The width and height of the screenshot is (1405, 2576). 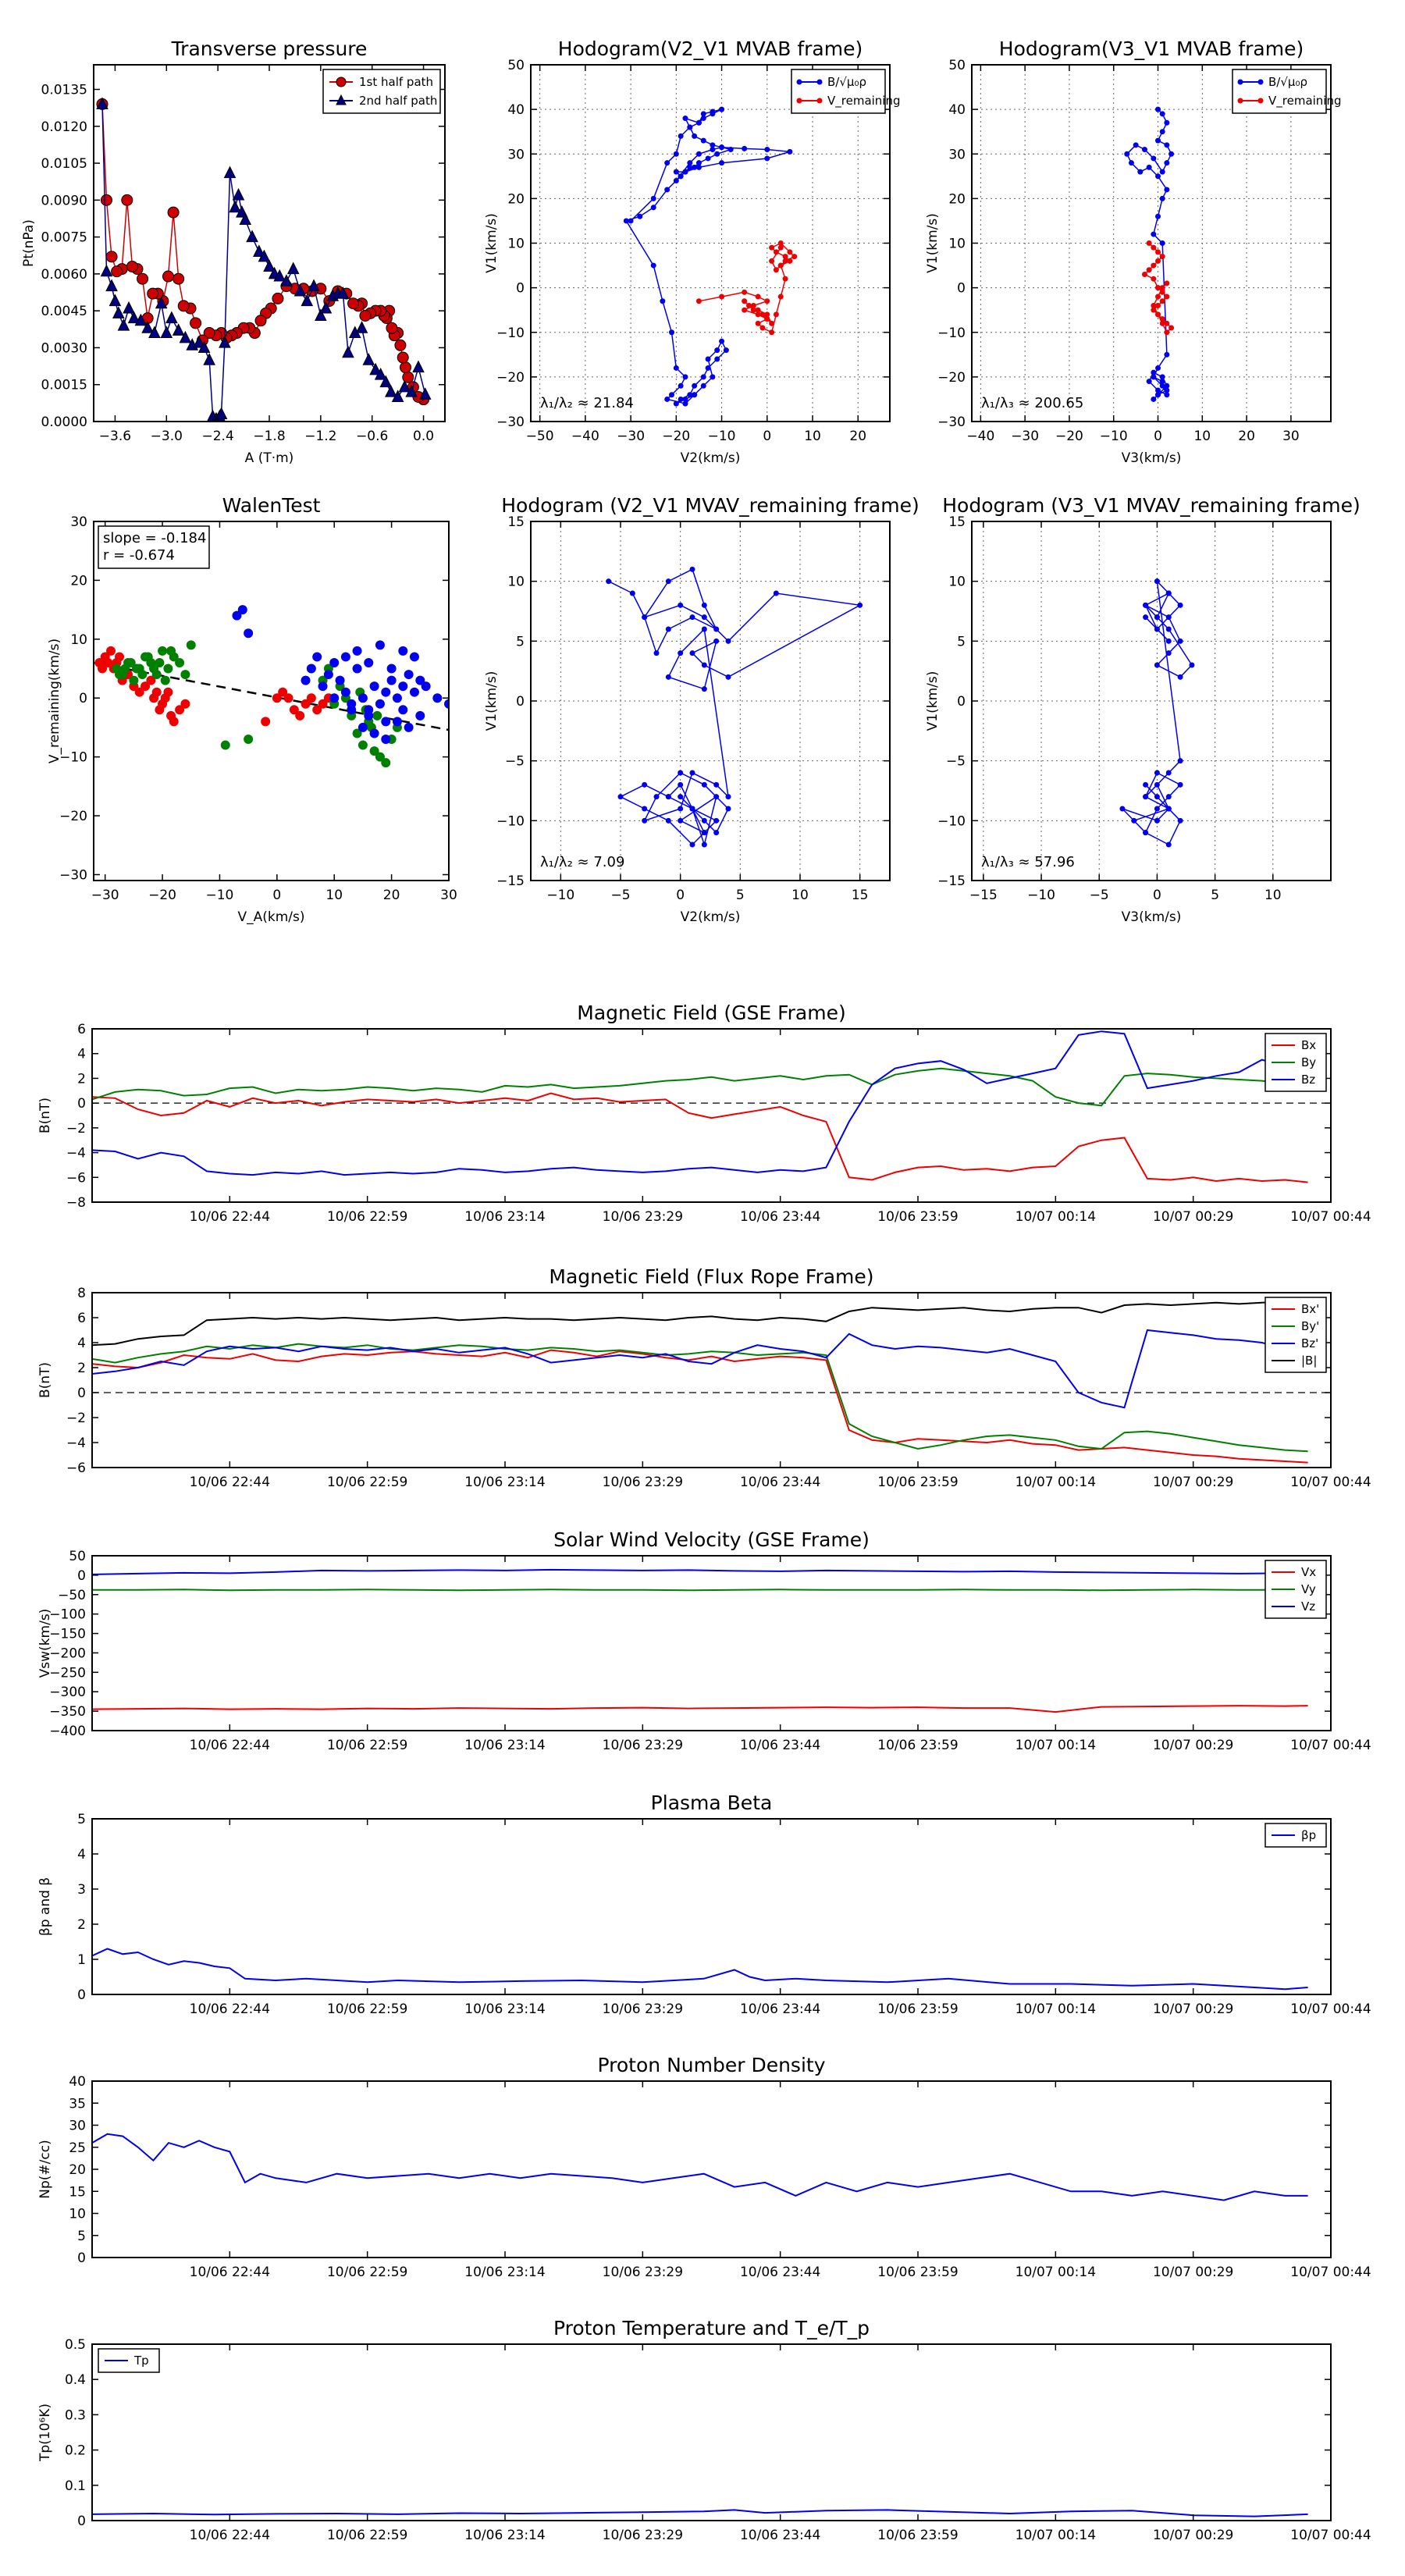 I want to click on y-axis-label: Np(#/cc), so click(x=45, y=2169).